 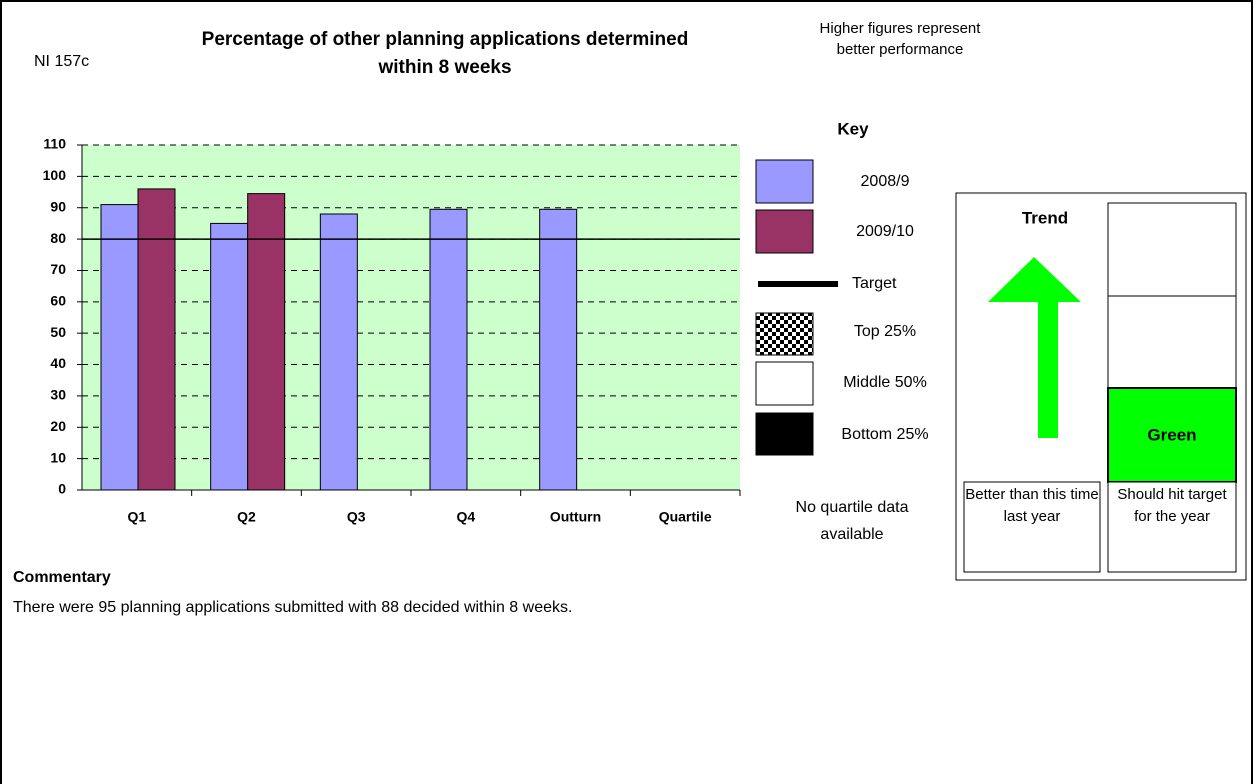 I want to click on y-tick-label: 100, so click(x=55, y=175).